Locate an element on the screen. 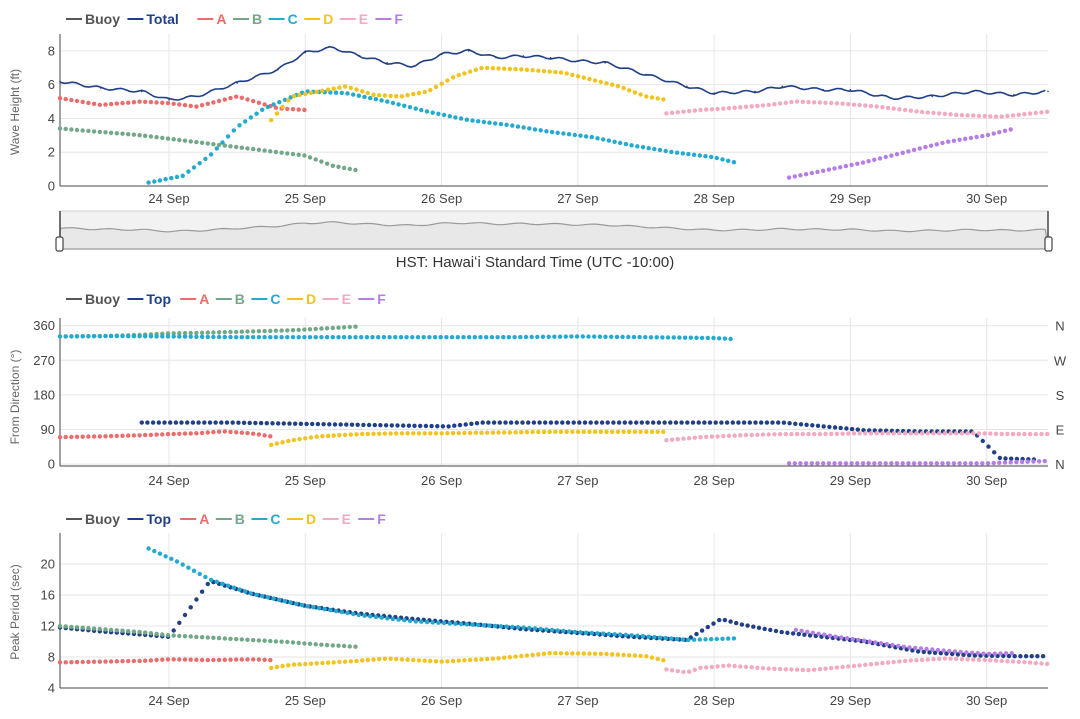 Image resolution: width=1080 pixels, height=719 pixels. peak-period-legend: Buoy Top A B C D E F is located at coordinates (226, 519).